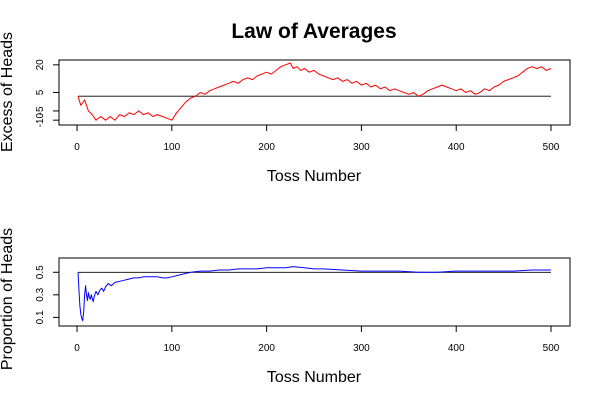 The height and width of the screenshot is (400, 599). I want to click on excess-heads-x-tick-label: 300, so click(361, 147).